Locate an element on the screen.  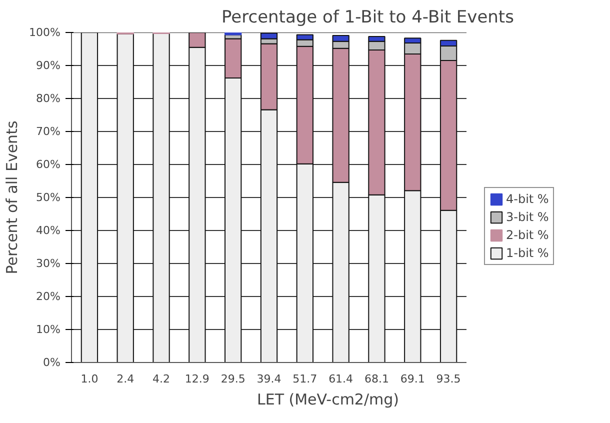
y-tick-label: 90% is located at coordinates (48, 65).